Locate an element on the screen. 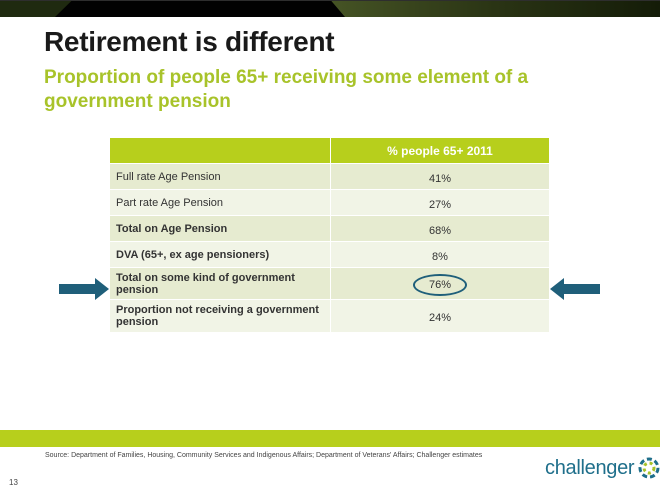  table-row: DVA (65+, ex age pensioners) 8% is located at coordinates (329, 254).